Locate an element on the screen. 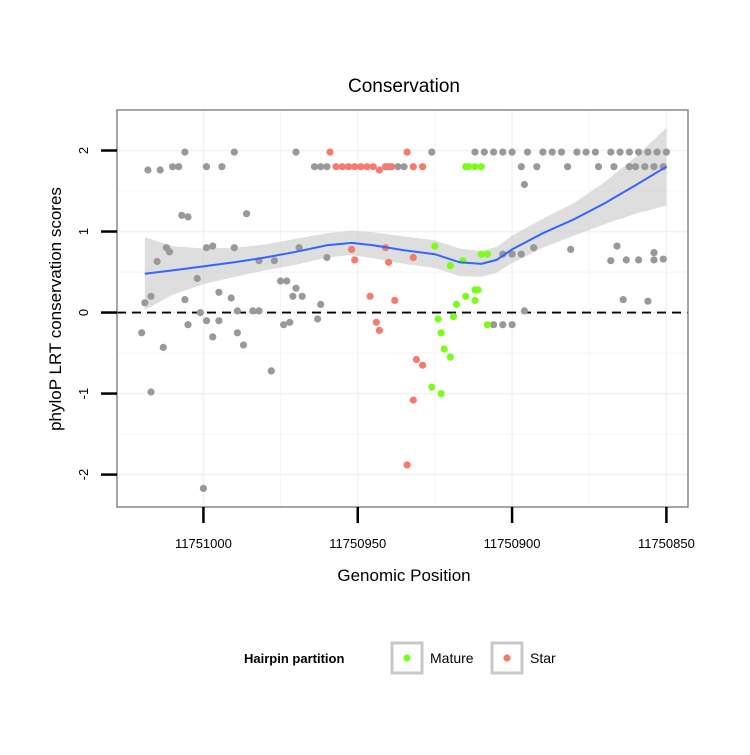 This screenshot has height=755, width=750. x-tick-label-2: 11750900 is located at coordinates (512, 543).